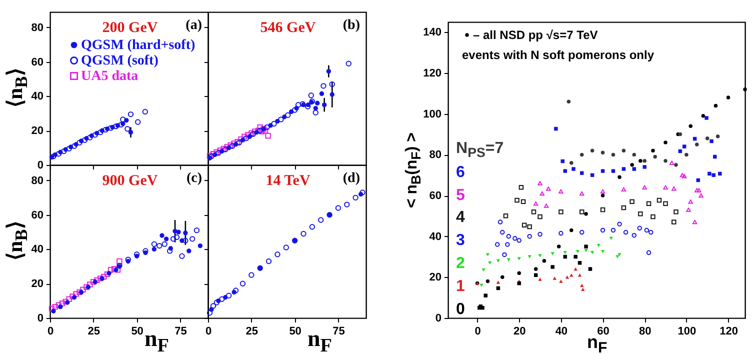 This screenshot has height=354, width=756. I want to click on legend-label: – all NSD pp √s=7 TeV, so click(535, 35).